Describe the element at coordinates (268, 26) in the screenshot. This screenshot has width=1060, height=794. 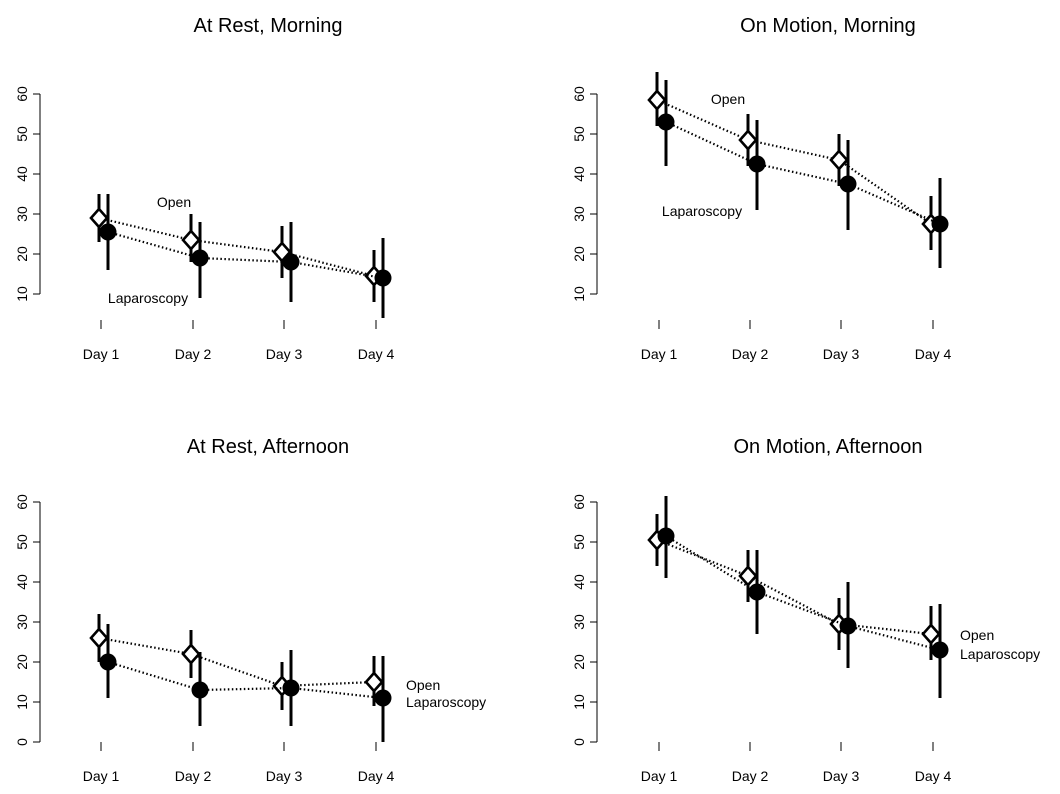
I see `panel-title: At Rest, Morning` at that location.